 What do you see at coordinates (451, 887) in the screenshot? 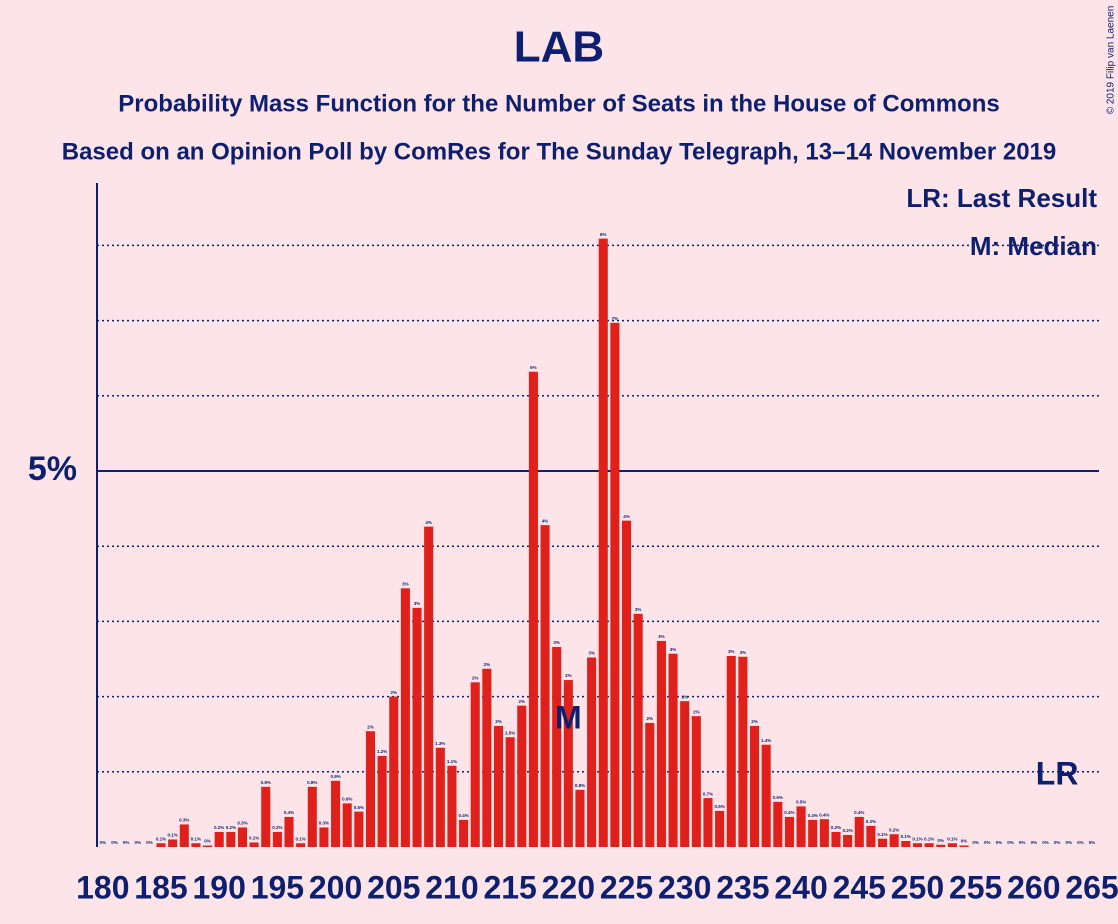
I see `x-tick-label: 210` at bounding box center [451, 887].